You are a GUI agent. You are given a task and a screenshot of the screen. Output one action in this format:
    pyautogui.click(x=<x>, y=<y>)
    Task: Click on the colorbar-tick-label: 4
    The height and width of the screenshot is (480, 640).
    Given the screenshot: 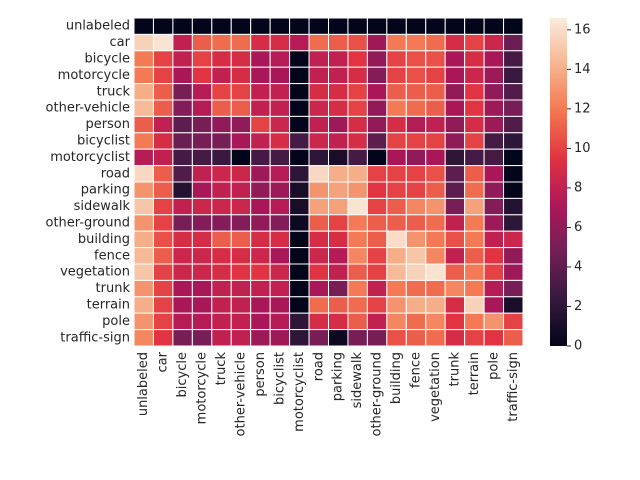 What is the action you would take?
    pyautogui.click(x=578, y=266)
    